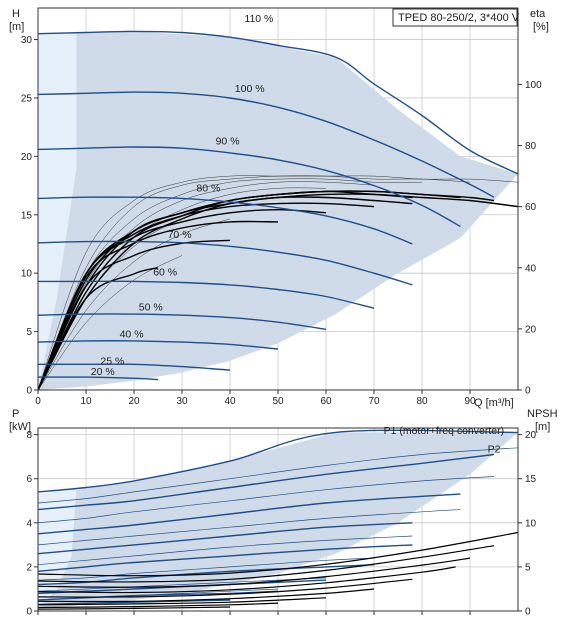  Describe the element at coordinates (27, 274) in the screenshot. I see `top-y-tick-label: 10` at that location.